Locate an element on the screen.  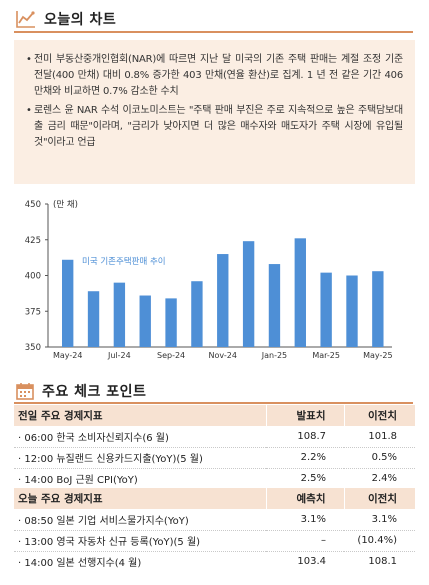
x-tick-label: Sep-24 is located at coordinates (171, 355).